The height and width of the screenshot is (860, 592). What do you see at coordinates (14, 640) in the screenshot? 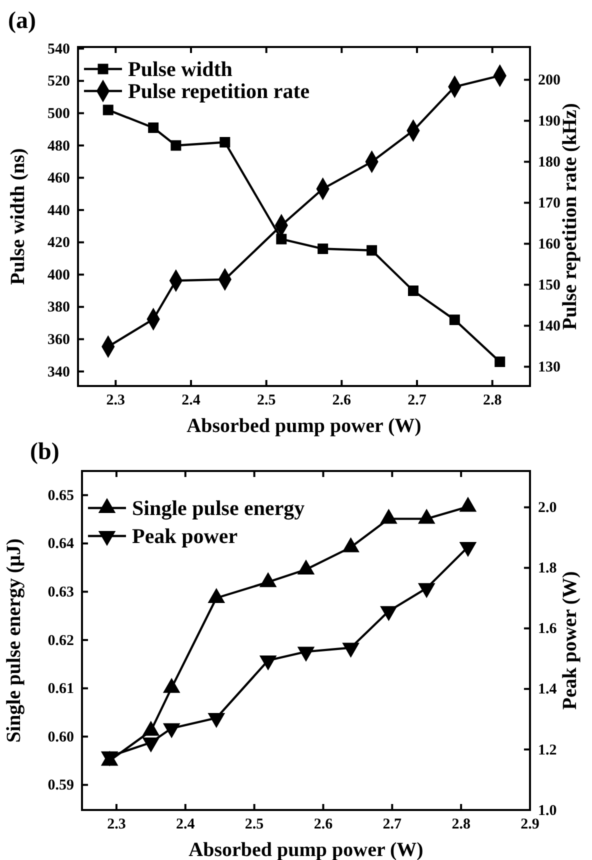
I see `y-axis-title: Single pulse energy (μJ)` at bounding box center [14, 640].